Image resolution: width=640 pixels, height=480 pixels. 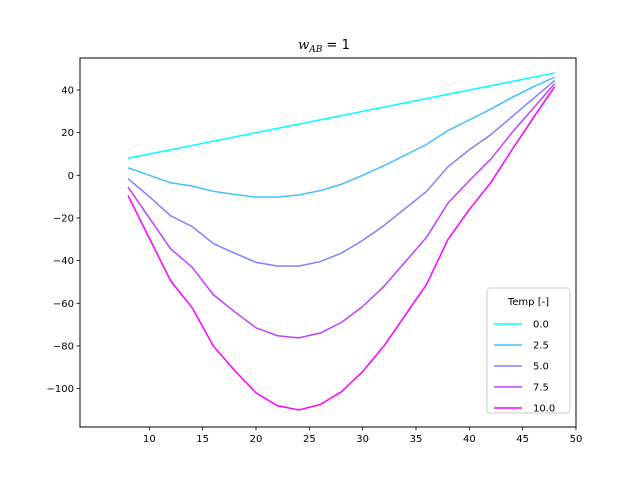 What do you see at coordinates (528, 302) in the screenshot?
I see `legend-title: Temp [-]` at bounding box center [528, 302].